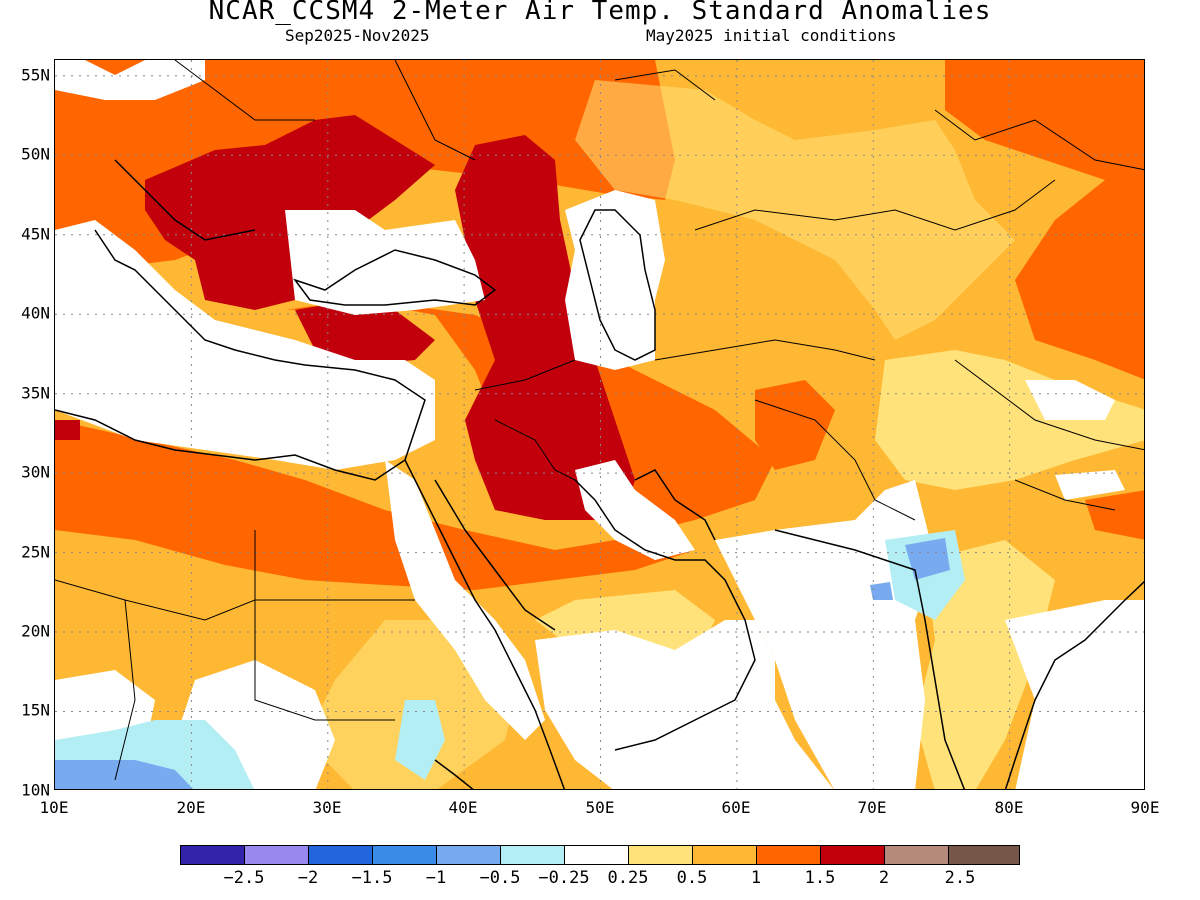  What do you see at coordinates (684, 704) in the screenshot?
I see `neutral-arabian-sea` at bounding box center [684, 704].